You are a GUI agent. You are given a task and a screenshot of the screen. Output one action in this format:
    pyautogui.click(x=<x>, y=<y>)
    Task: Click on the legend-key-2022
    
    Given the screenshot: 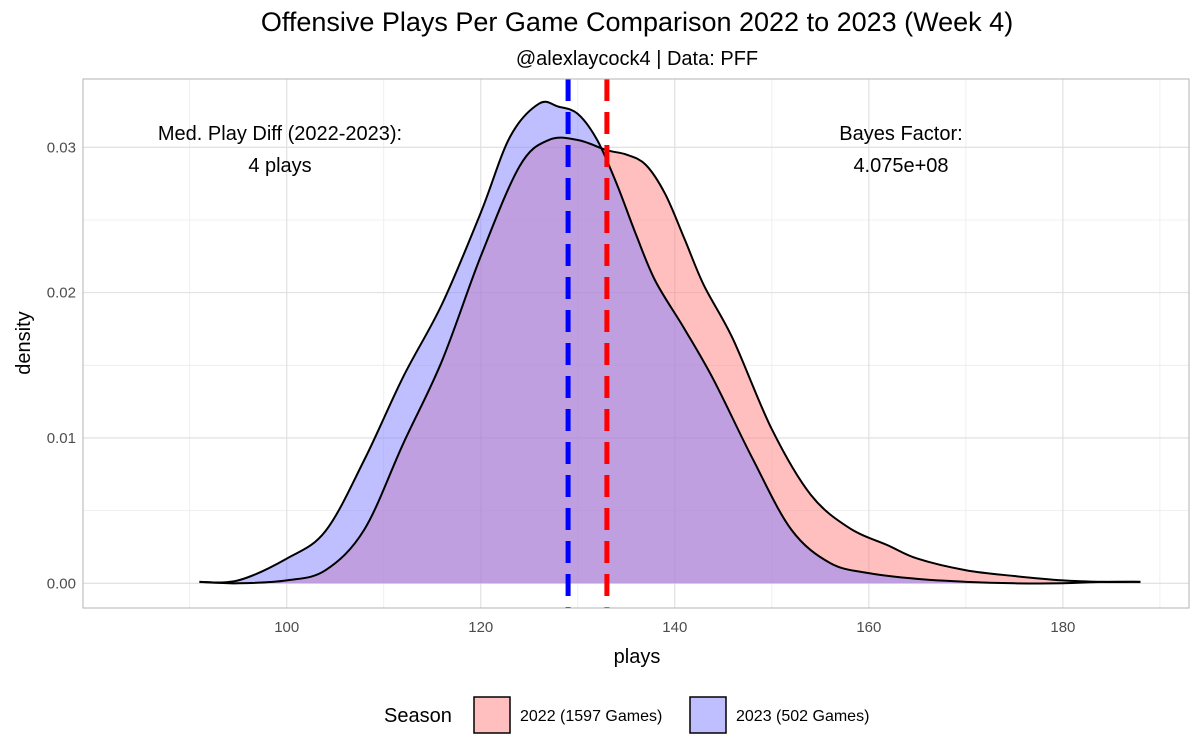 What is the action you would take?
    pyautogui.click(x=492, y=715)
    